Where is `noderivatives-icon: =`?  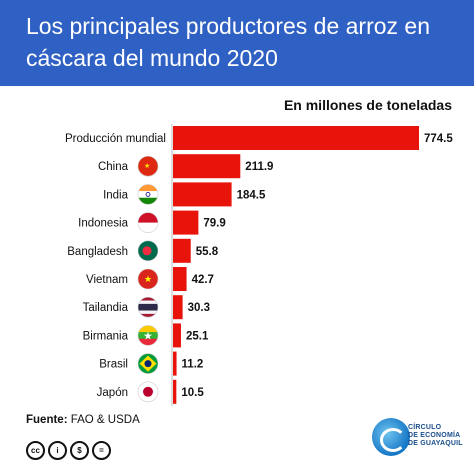
noderivatives-icon: = is located at coordinates (101, 450).